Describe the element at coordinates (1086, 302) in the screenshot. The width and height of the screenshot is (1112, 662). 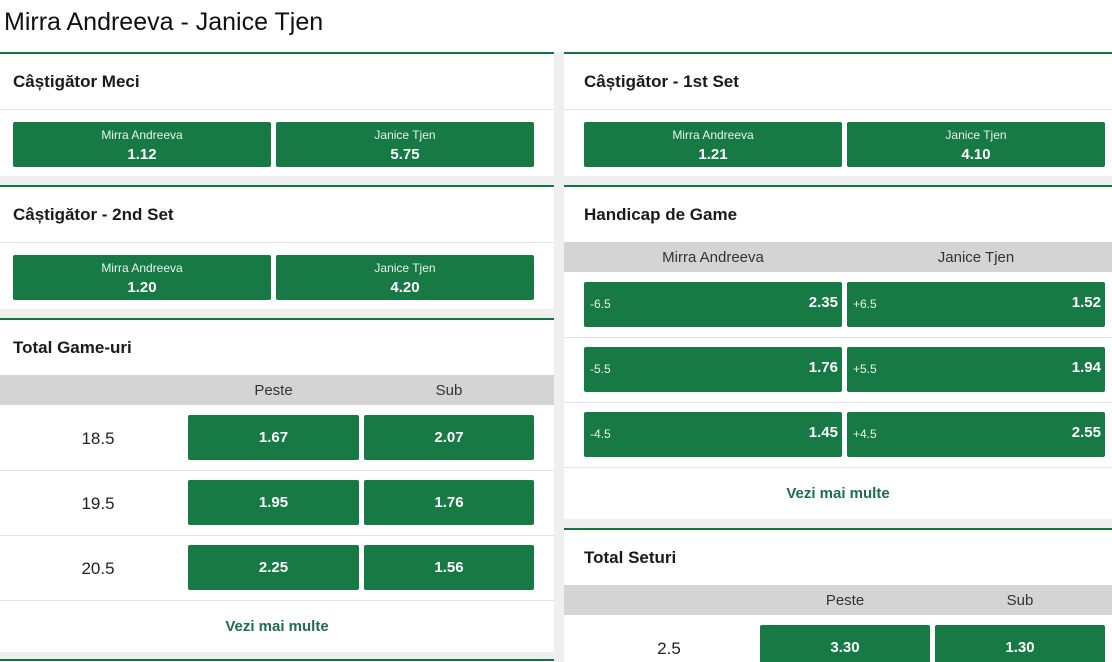
I see `odds-value: 1.52` at that location.